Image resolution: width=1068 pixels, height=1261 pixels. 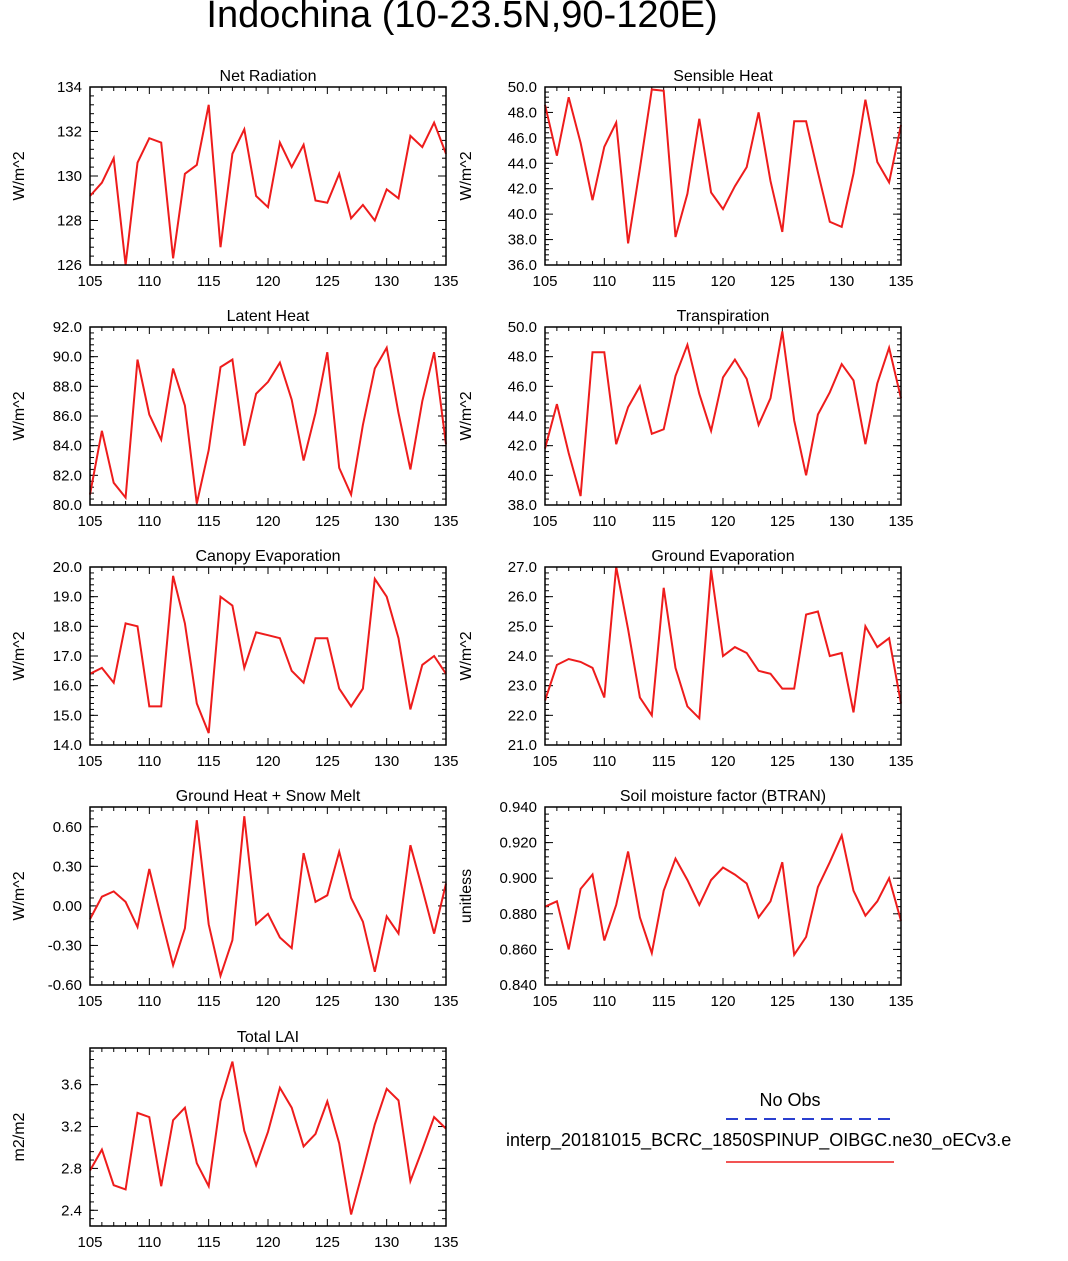 I want to click on y-tick-label: 16.0, so click(x=67, y=686).